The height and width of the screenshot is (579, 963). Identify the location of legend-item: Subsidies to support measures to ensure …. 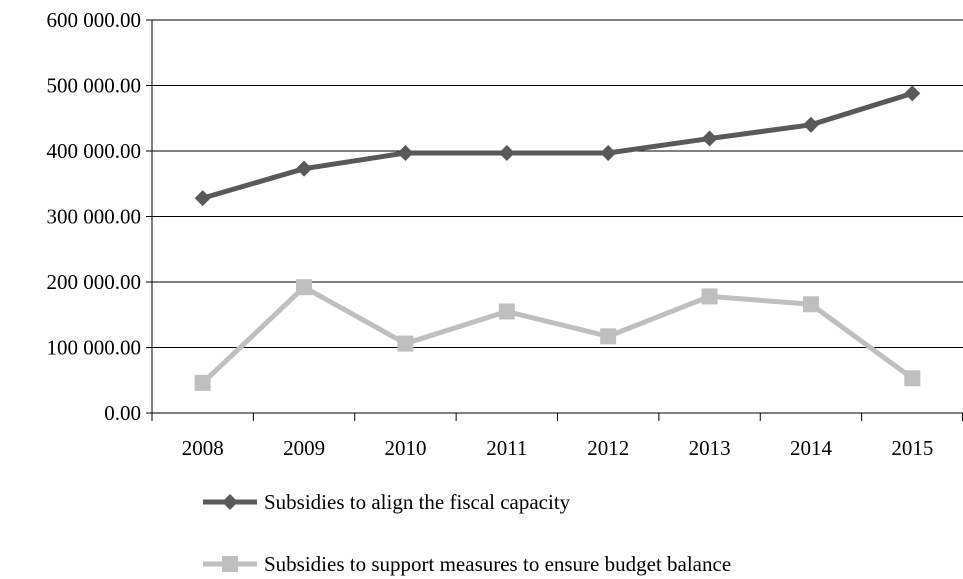
(467, 564).